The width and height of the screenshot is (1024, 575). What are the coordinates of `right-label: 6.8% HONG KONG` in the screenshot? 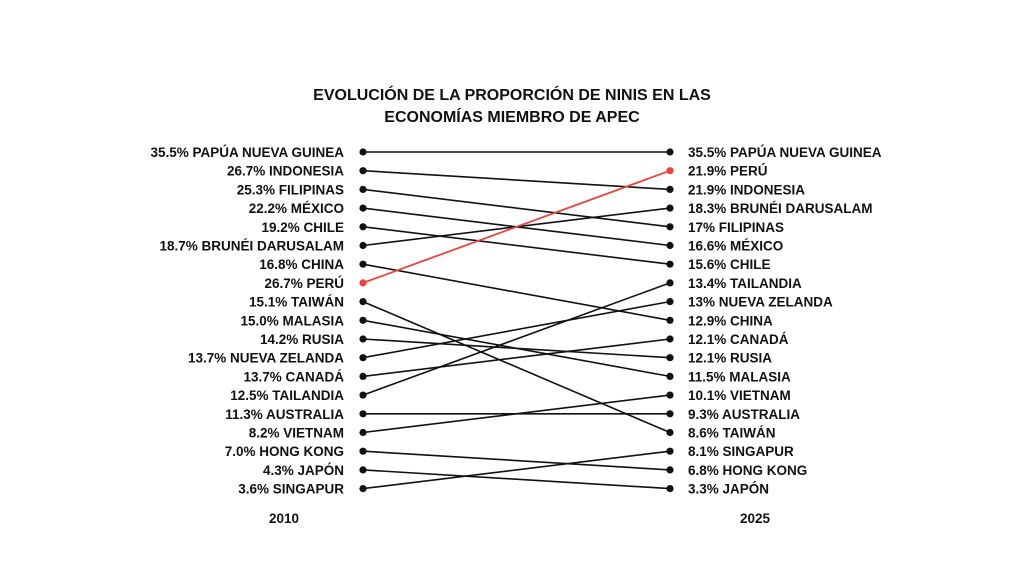 It's located at (747, 470).